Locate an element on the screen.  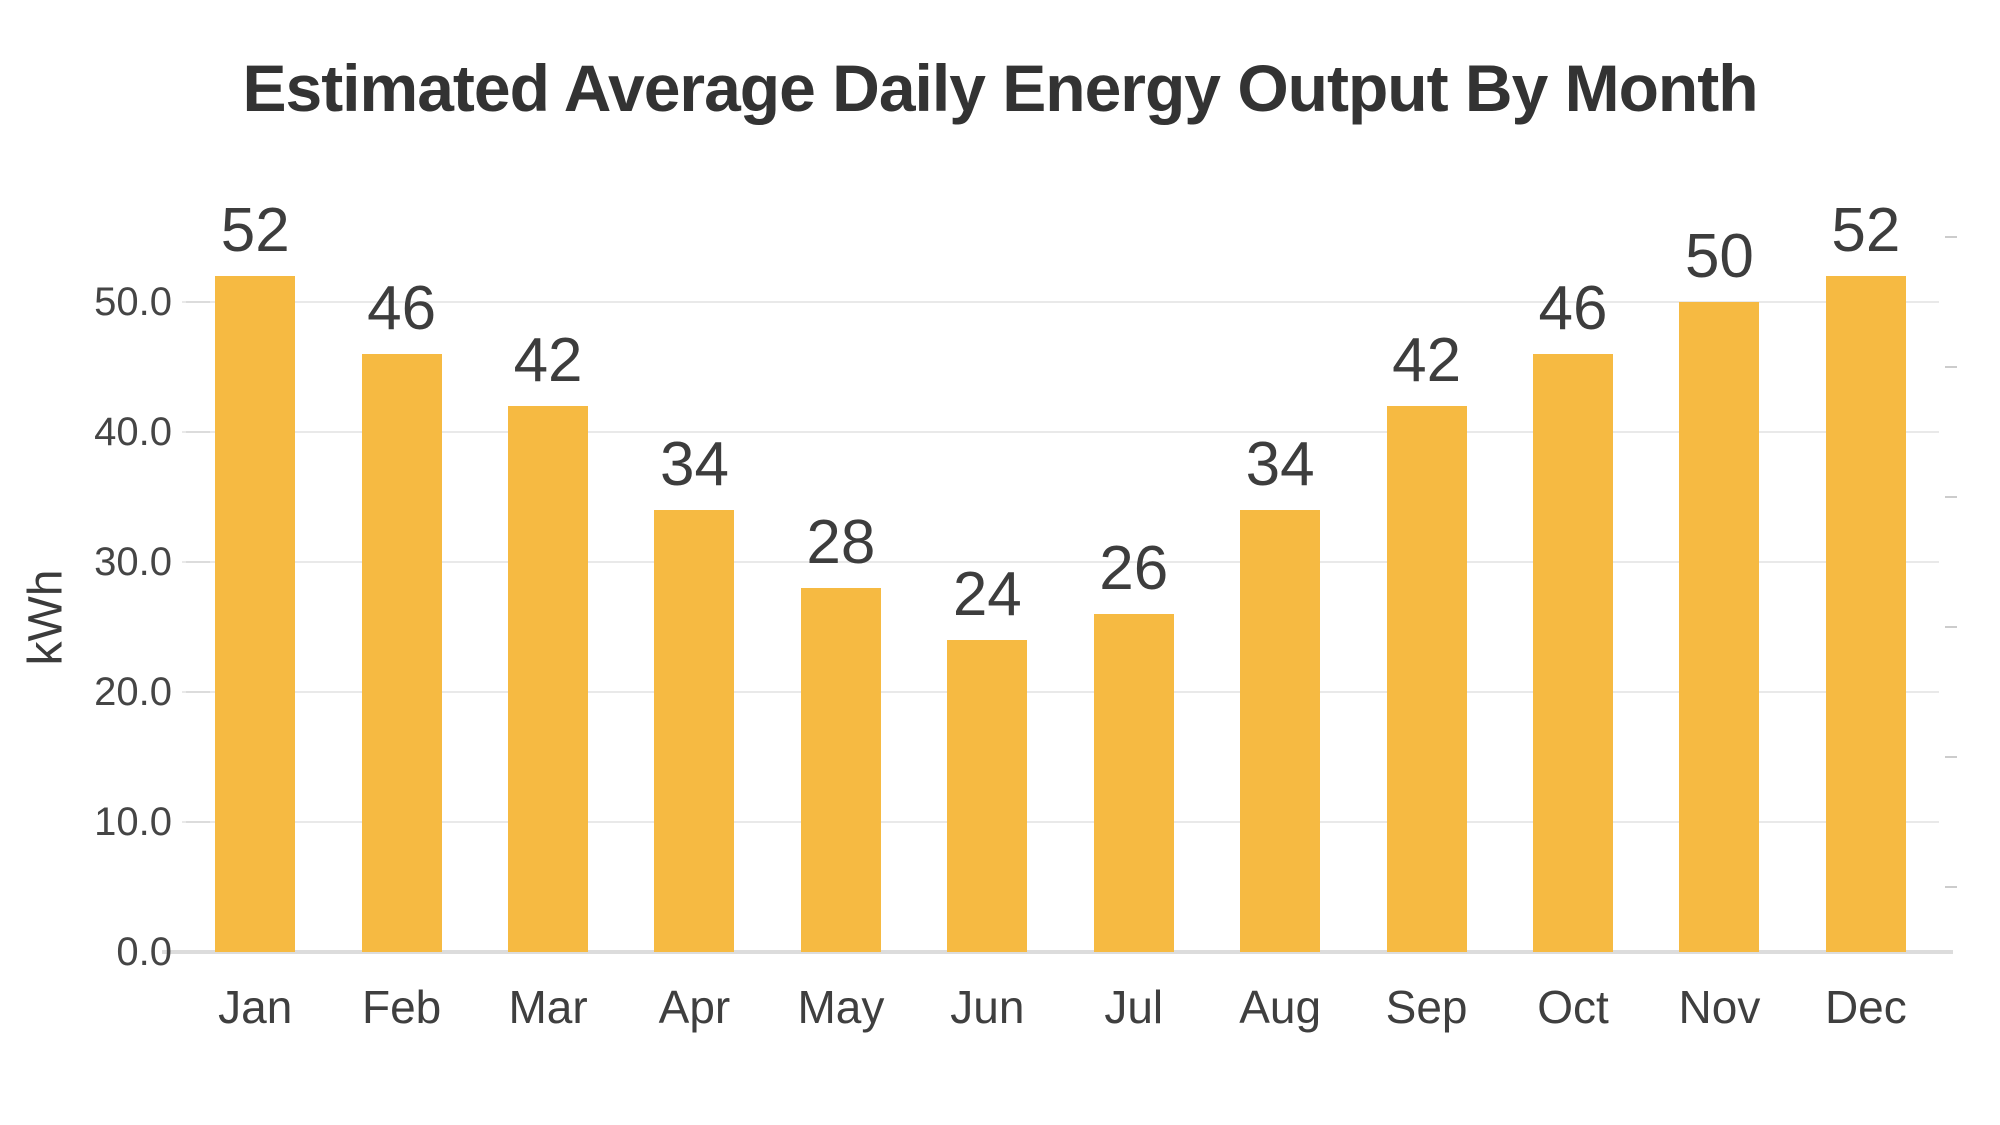
x-label-feb: Feb is located at coordinates (402, 1007).